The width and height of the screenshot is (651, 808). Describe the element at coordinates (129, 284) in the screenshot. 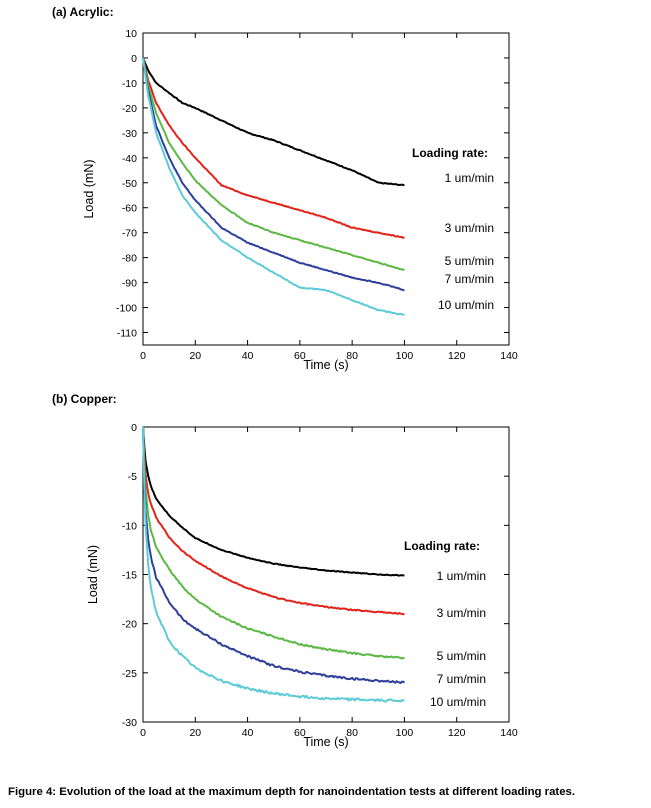

I see `y-tick-label: -90` at that location.